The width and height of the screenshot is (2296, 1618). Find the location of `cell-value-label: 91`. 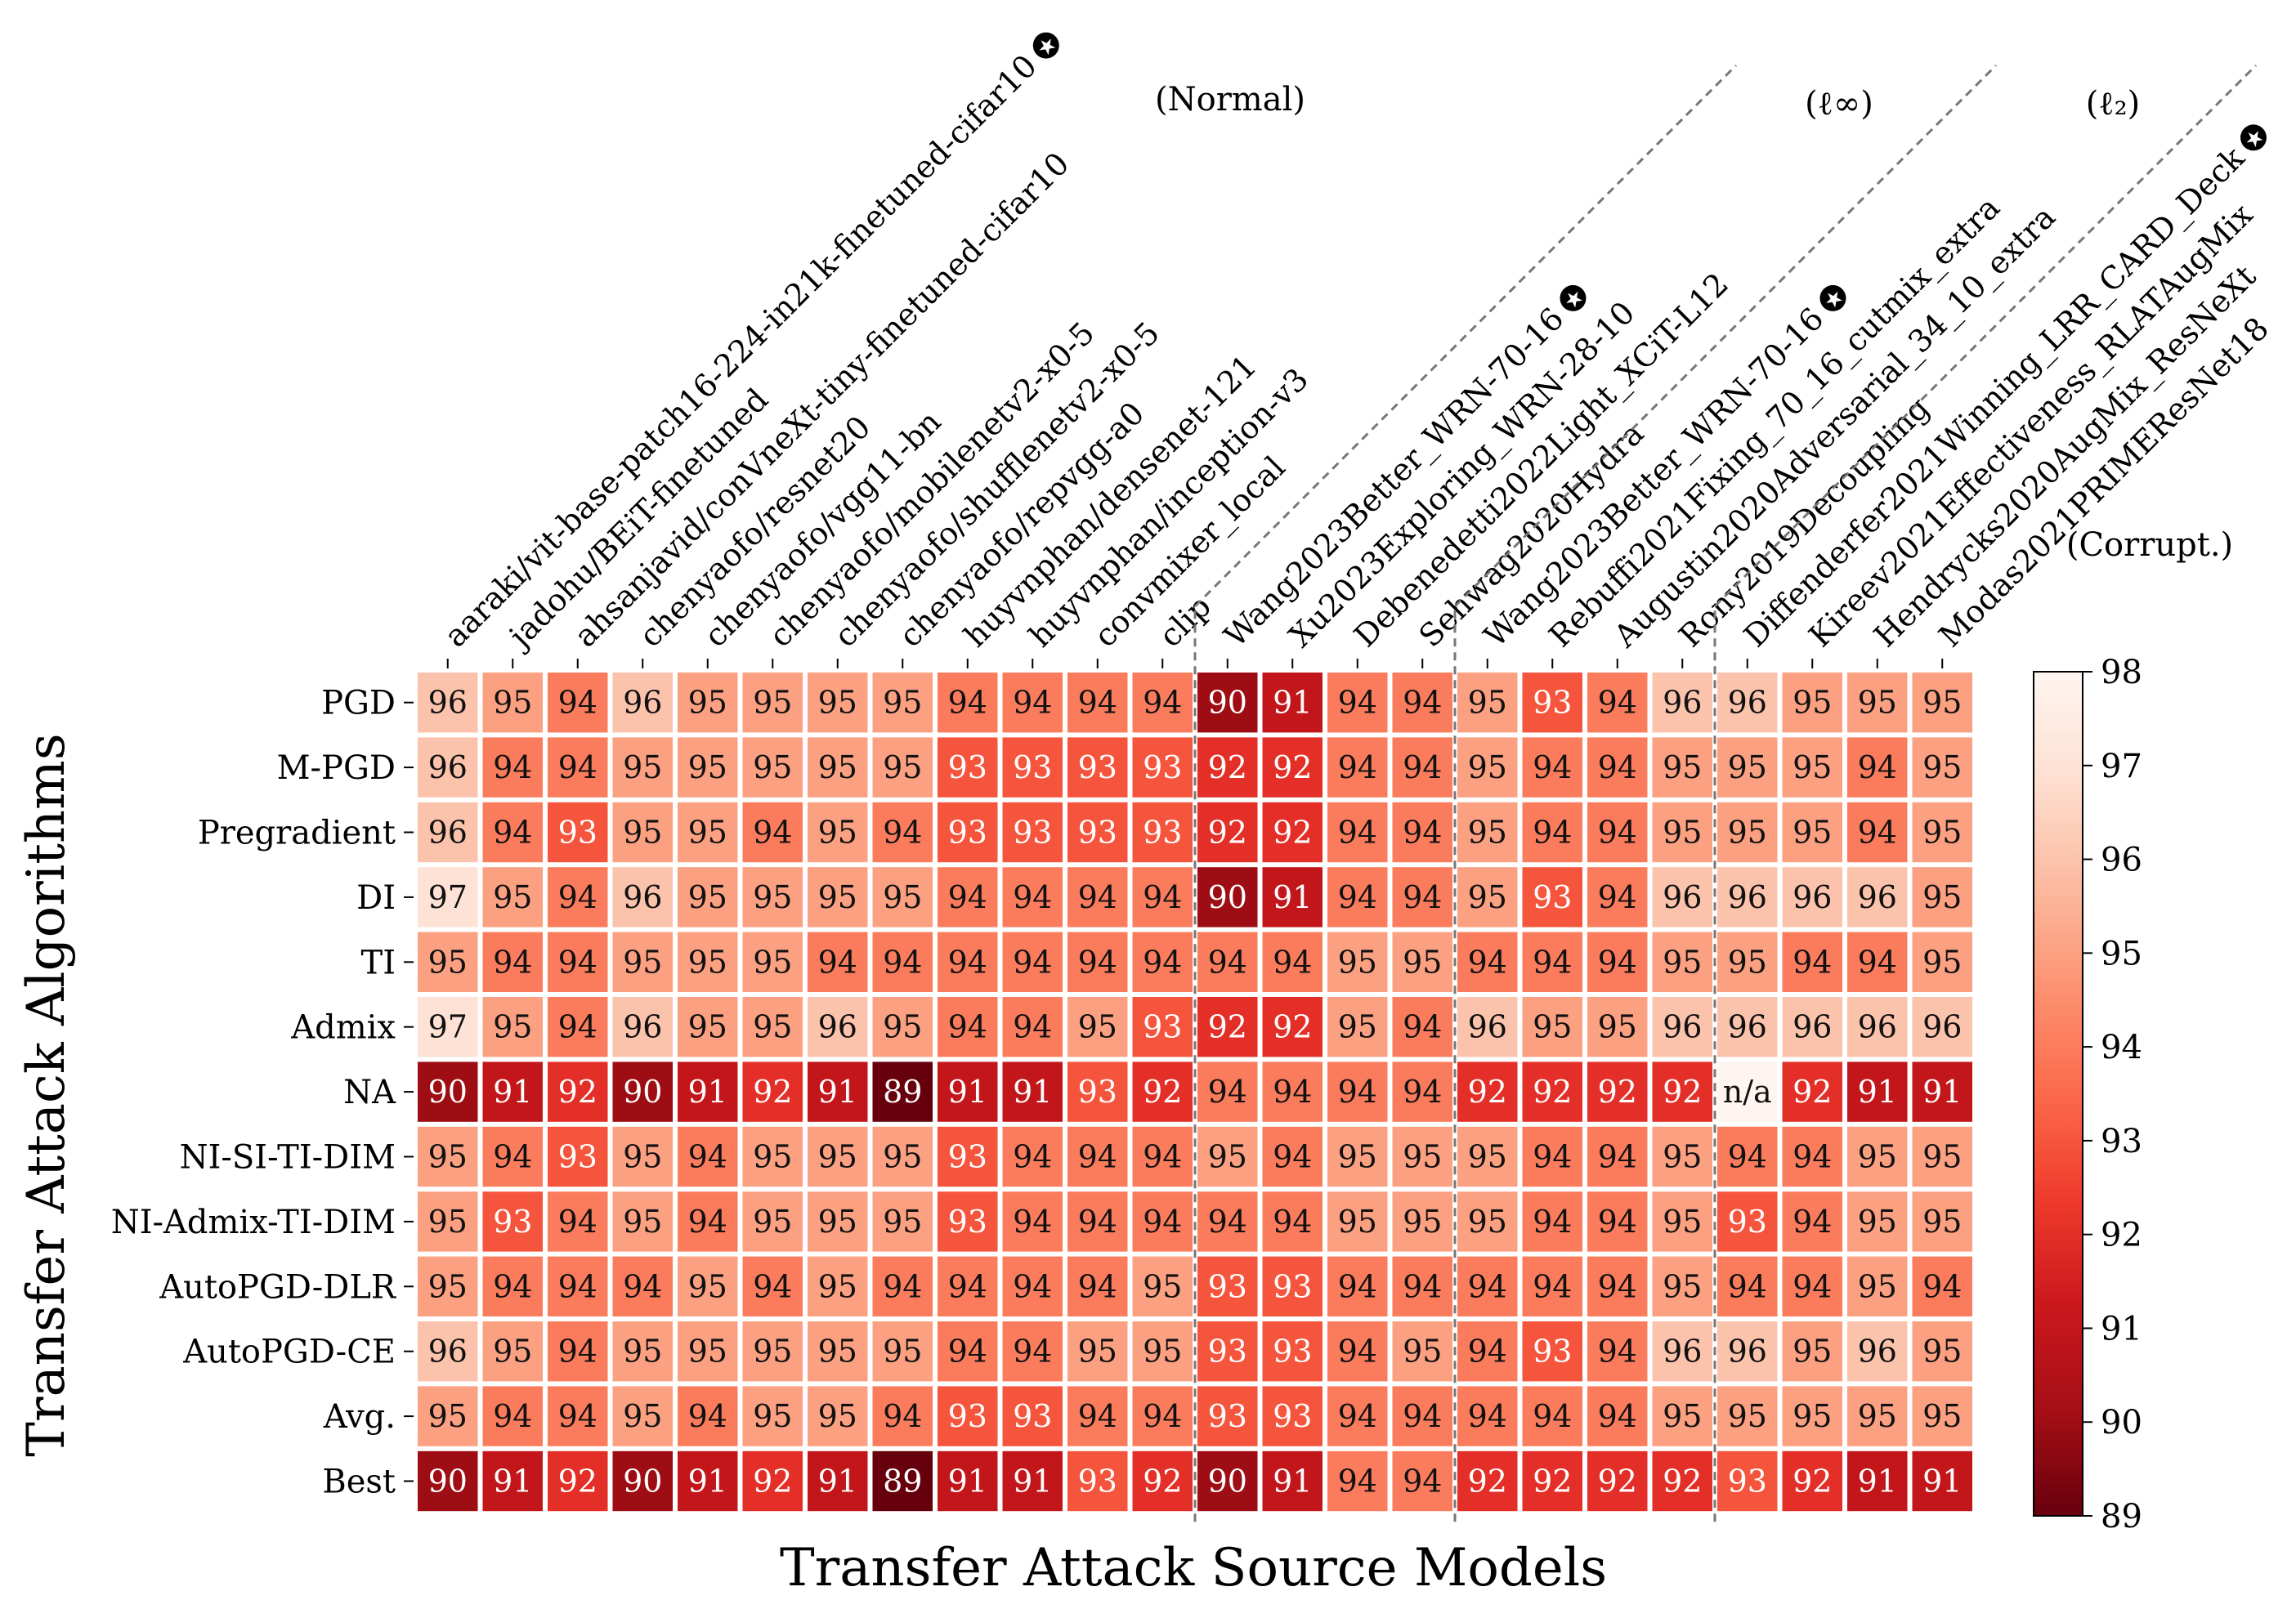

cell-value-label: 91 is located at coordinates (968, 1092).